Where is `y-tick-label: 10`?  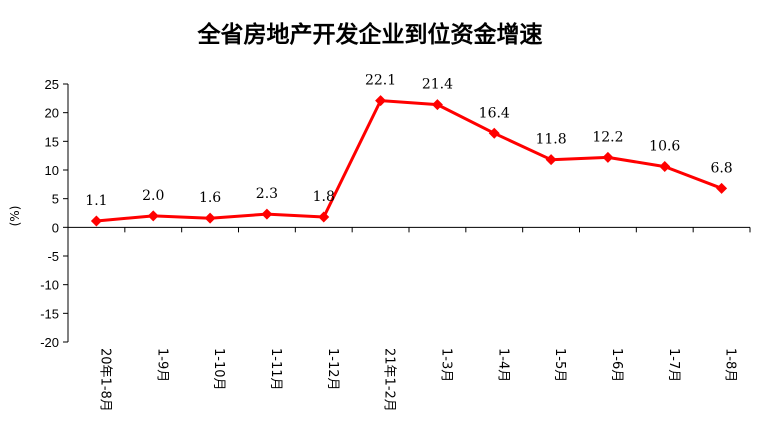 y-tick-label: 10 is located at coordinates (52, 170).